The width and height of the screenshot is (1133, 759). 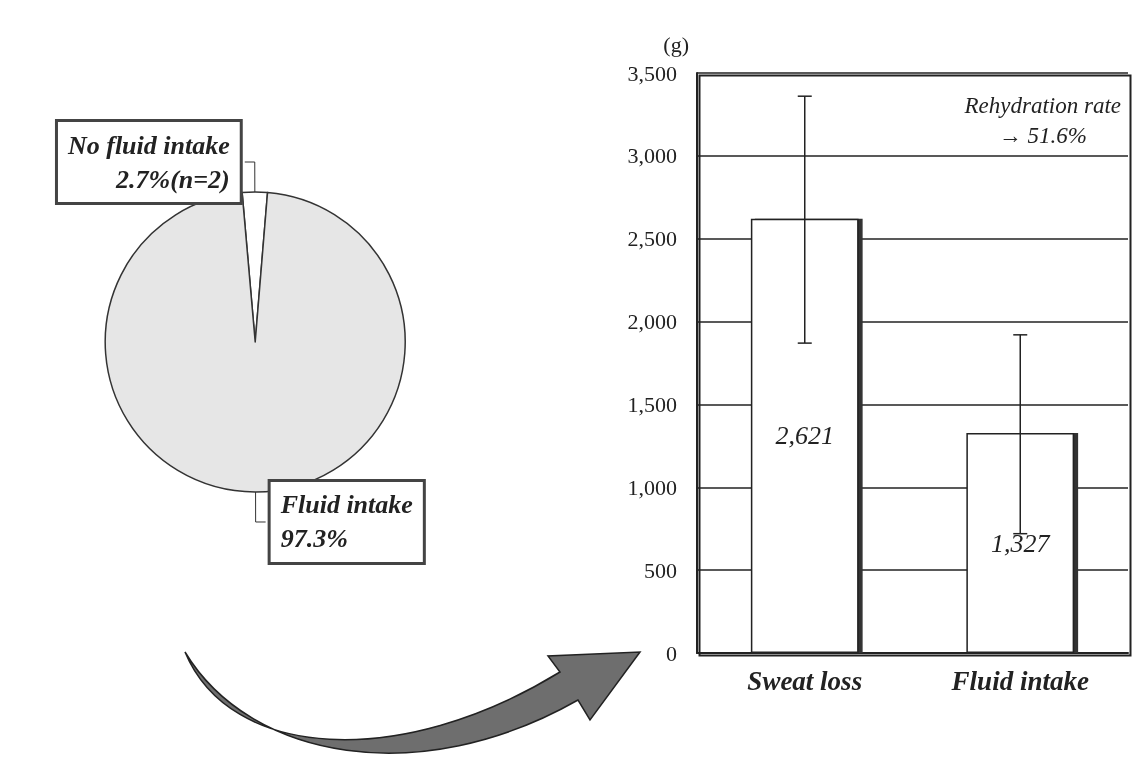 I want to click on x-tick-label: Sweat loss, so click(x=805, y=680).